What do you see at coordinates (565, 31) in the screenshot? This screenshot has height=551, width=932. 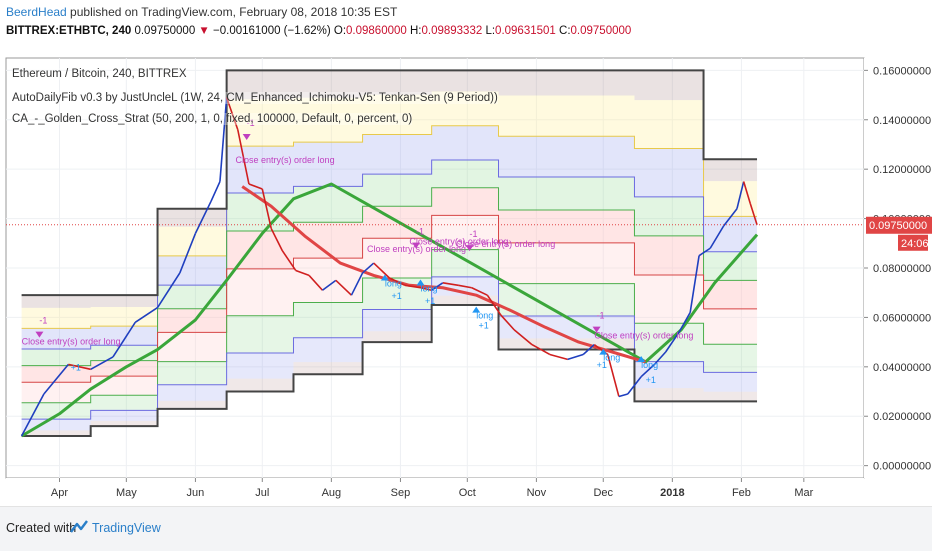 I see `close-label: C:` at bounding box center [565, 31].